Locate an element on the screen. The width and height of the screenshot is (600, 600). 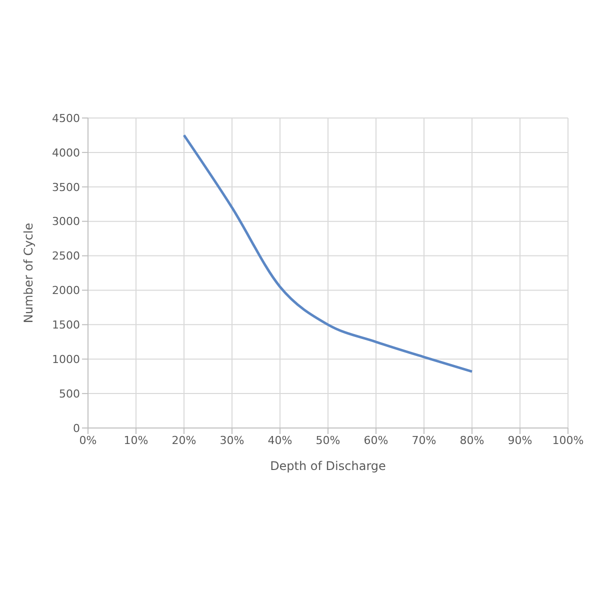
x-tick-label: 100% is located at coordinates (568, 440).